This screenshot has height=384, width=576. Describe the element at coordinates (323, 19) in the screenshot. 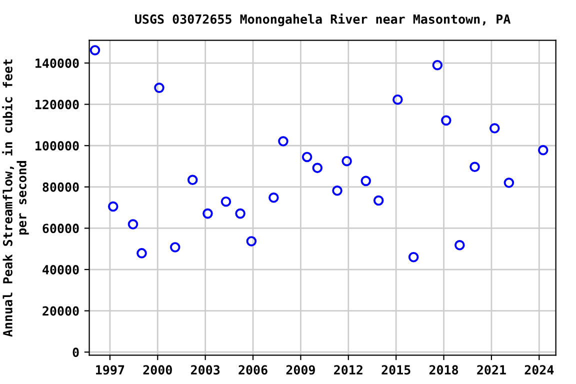

I see `chart-title: USGS 03072655 Monongahela River near Masontown, PA` at that location.